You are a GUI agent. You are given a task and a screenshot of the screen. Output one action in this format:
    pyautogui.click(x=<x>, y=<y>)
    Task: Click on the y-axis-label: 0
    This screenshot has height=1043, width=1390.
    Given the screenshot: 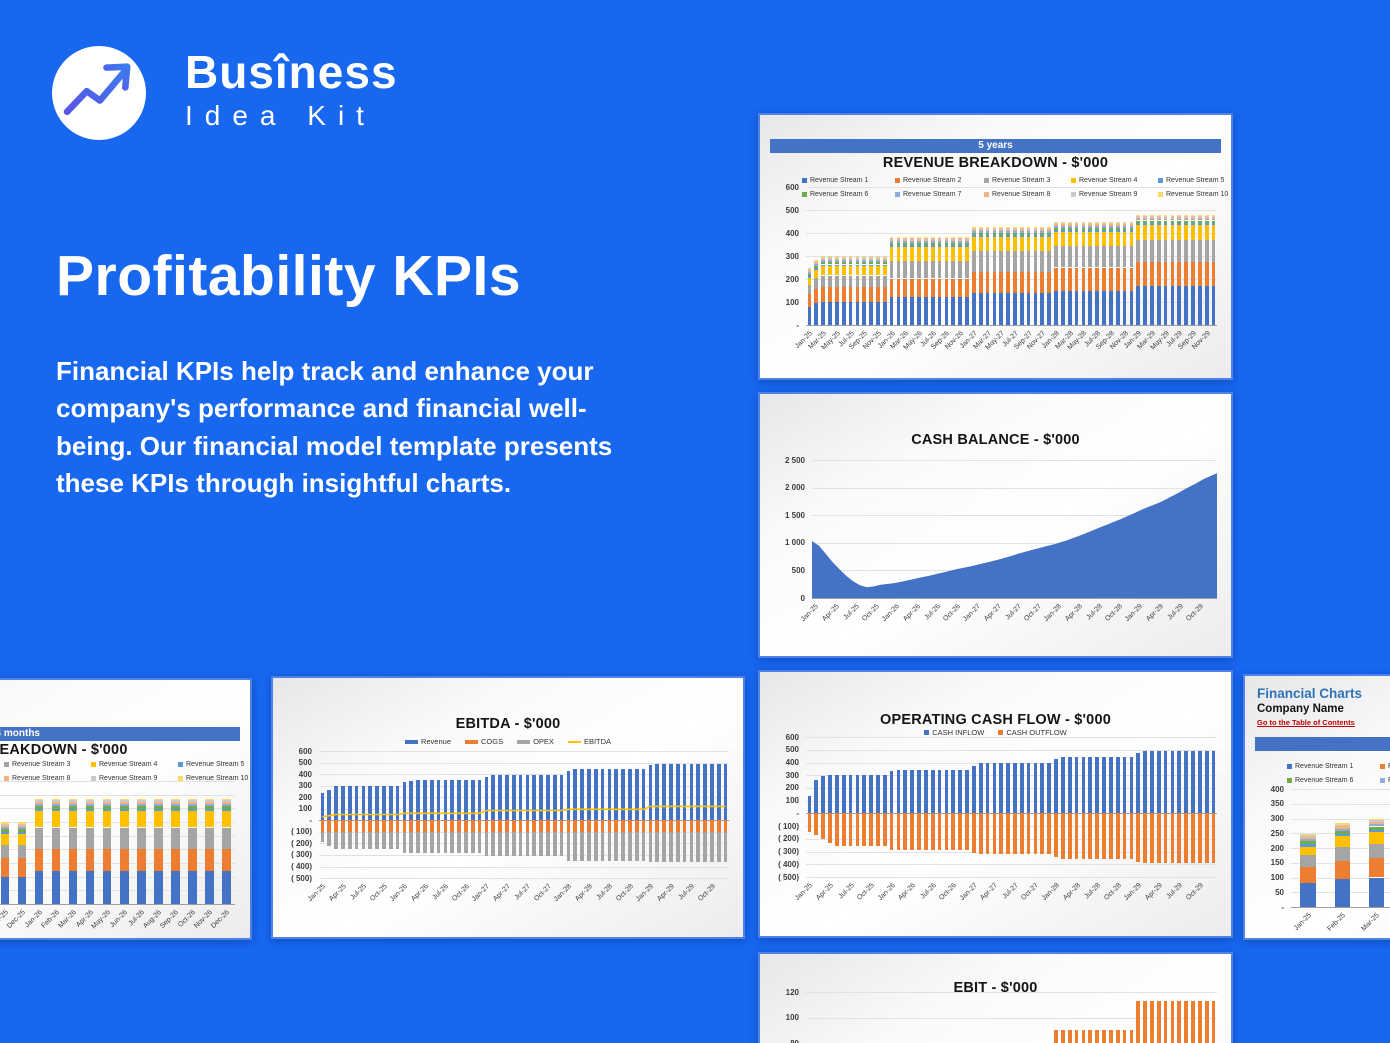 What is the action you would take?
    pyautogui.click(x=802, y=598)
    